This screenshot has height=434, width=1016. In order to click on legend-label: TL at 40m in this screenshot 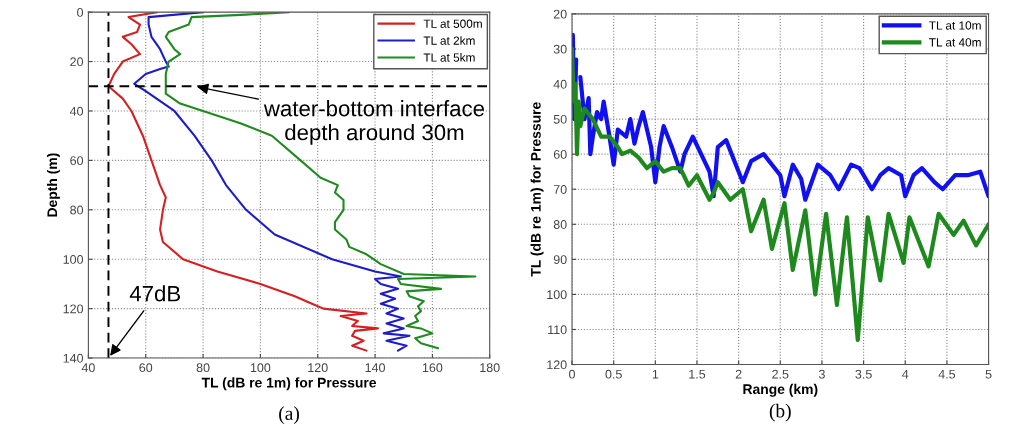, I will do `click(955, 42)`.